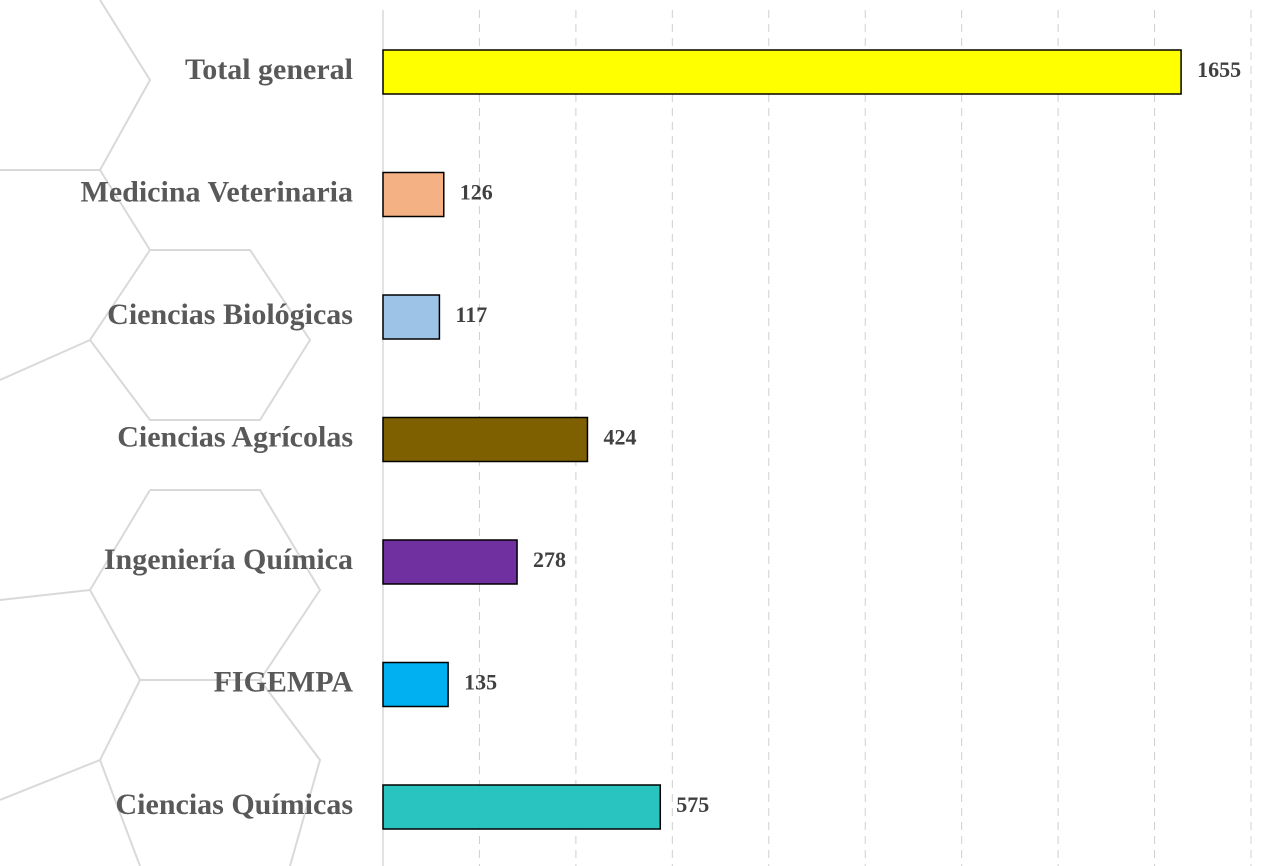 Image resolution: width=1270 pixels, height=866 pixels. What do you see at coordinates (235, 436) in the screenshot?
I see `category-label: Ciencias Agrícolas` at bounding box center [235, 436].